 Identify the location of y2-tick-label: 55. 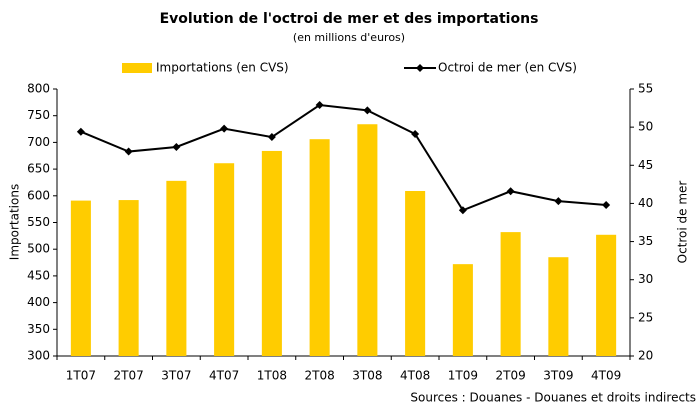
(645, 89).